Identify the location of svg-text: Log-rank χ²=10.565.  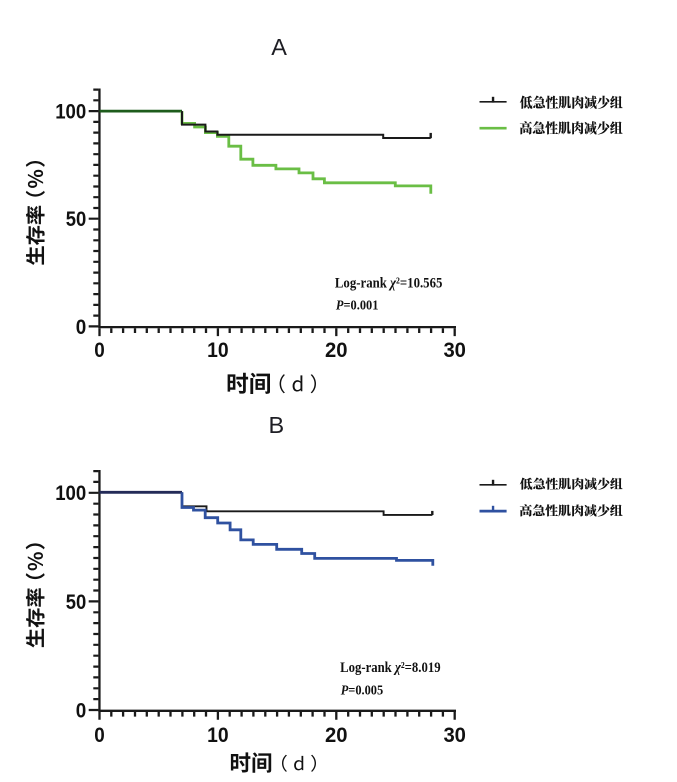
(389, 283).